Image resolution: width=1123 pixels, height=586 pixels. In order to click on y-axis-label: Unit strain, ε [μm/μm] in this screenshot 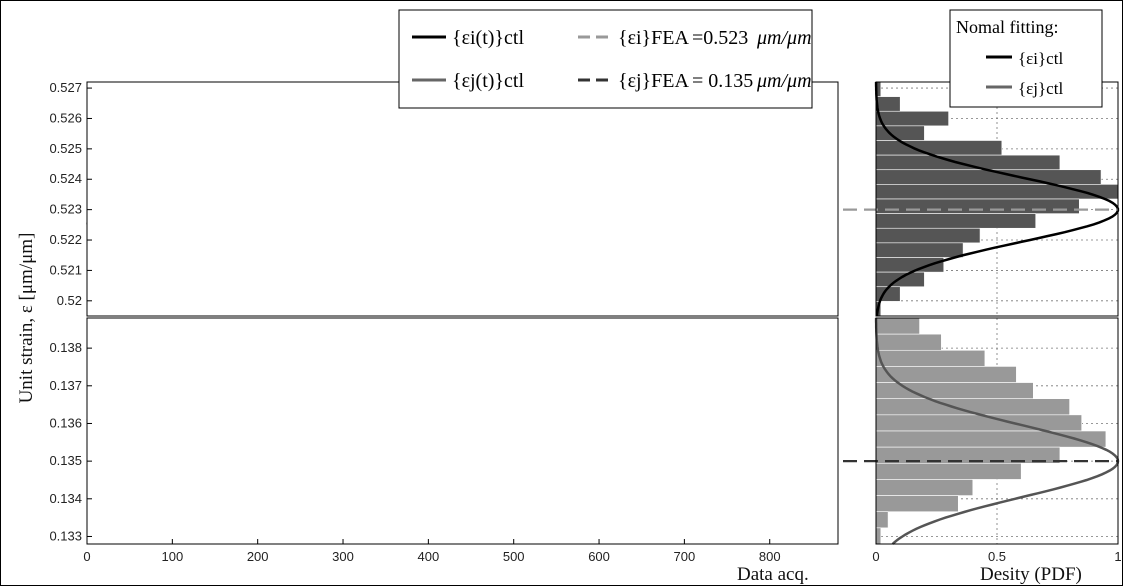, I will do `click(26, 318)`.